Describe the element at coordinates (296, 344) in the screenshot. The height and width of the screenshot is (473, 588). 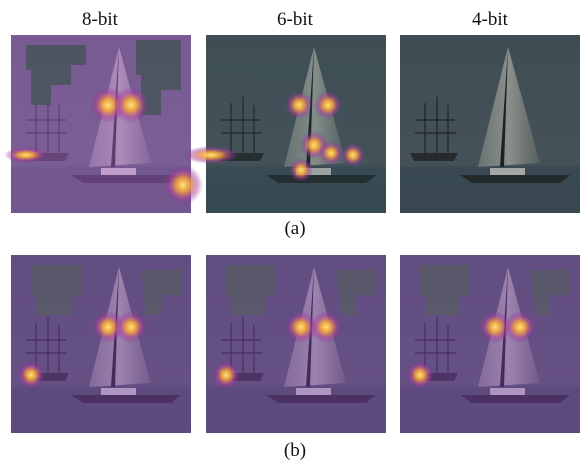
I see `panel-6bit-b` at that location.